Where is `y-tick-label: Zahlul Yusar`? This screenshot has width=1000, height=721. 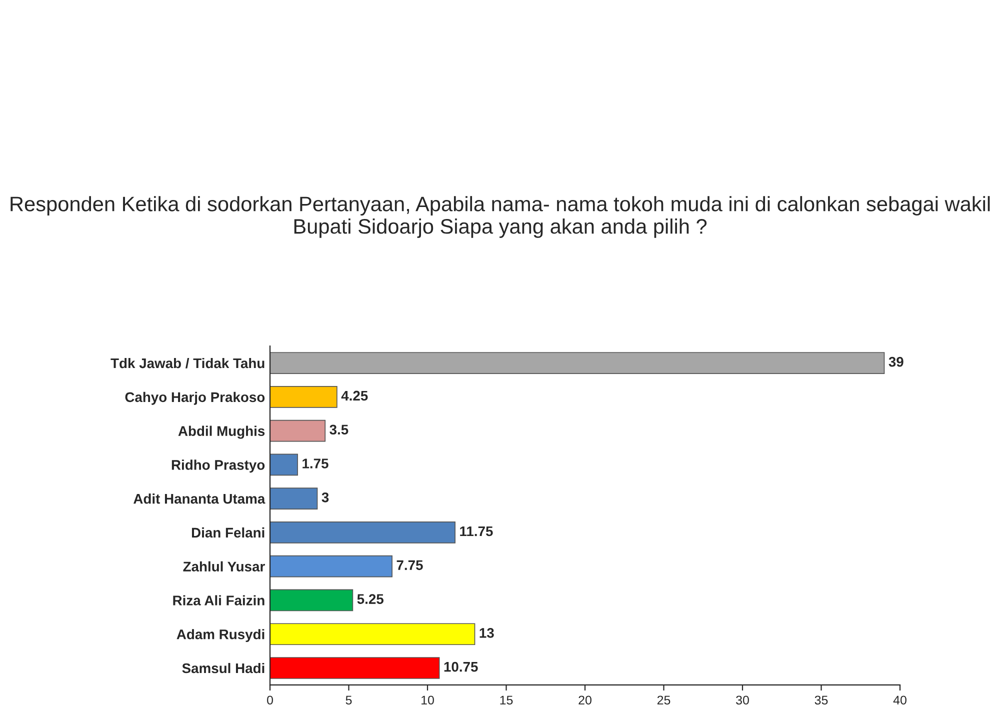 y-tick-label: Zahlul Yusar is located at coordinates (224, 566).